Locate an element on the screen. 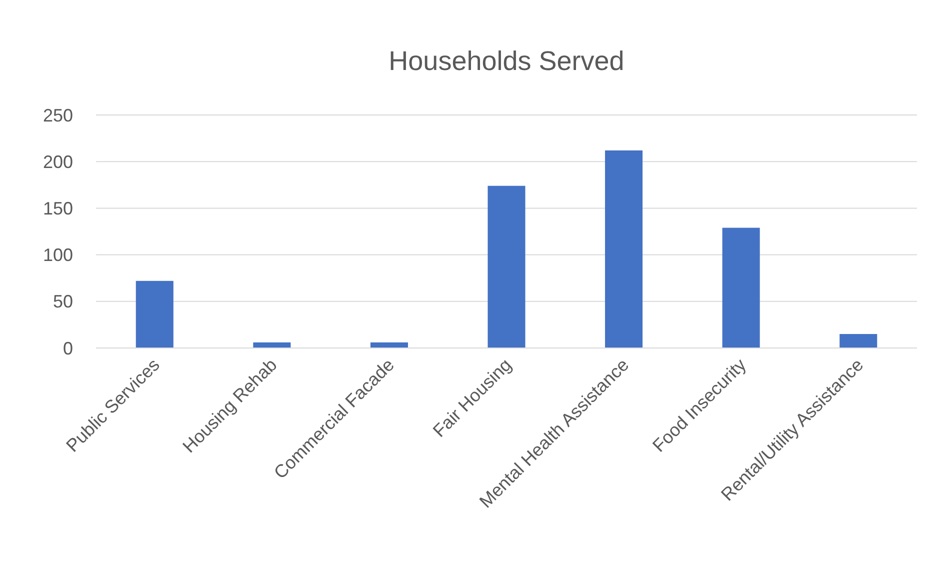 Image resolution: width=937 pixels, height=563 pixels. y-tick-label: 0 is located at coordinates (67, 348).